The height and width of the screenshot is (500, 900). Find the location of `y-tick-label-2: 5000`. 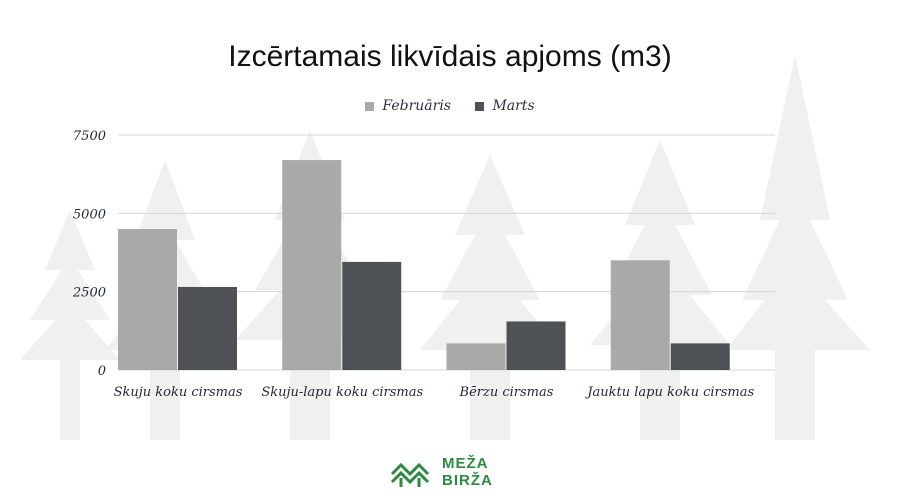

y-tick-label-2: 5000 is located at coordinates (89, 214).